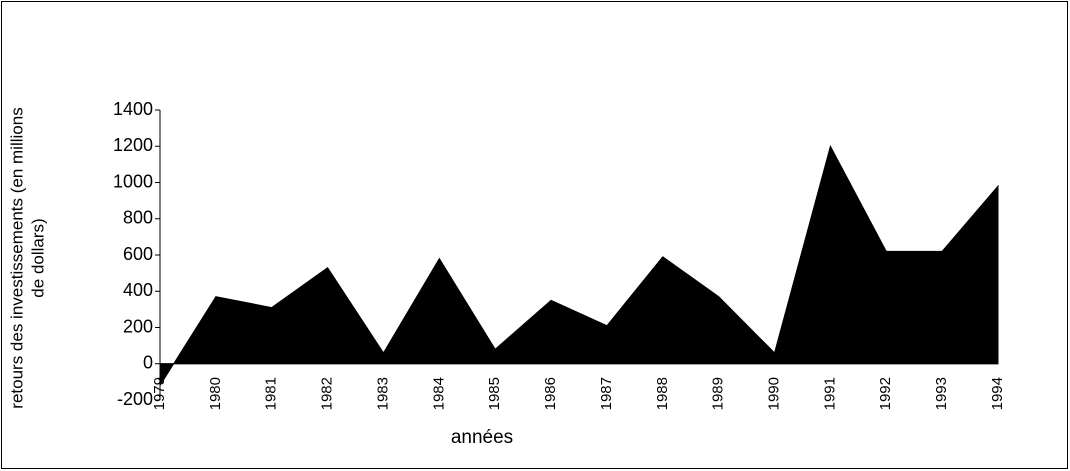  What do you see at coordinates (382, 393) in the screenshot?
I see `x-tick-label: 1983` at bounding box center [382, 393].